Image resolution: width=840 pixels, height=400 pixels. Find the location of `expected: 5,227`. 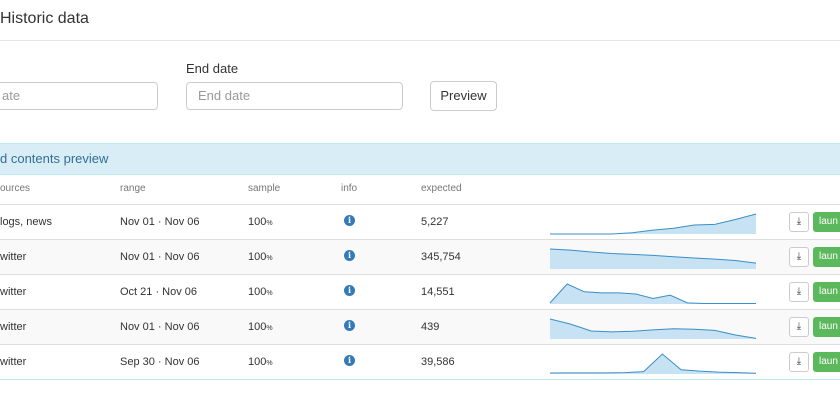

expected: 5,227 is located at coordinates (435, 222).